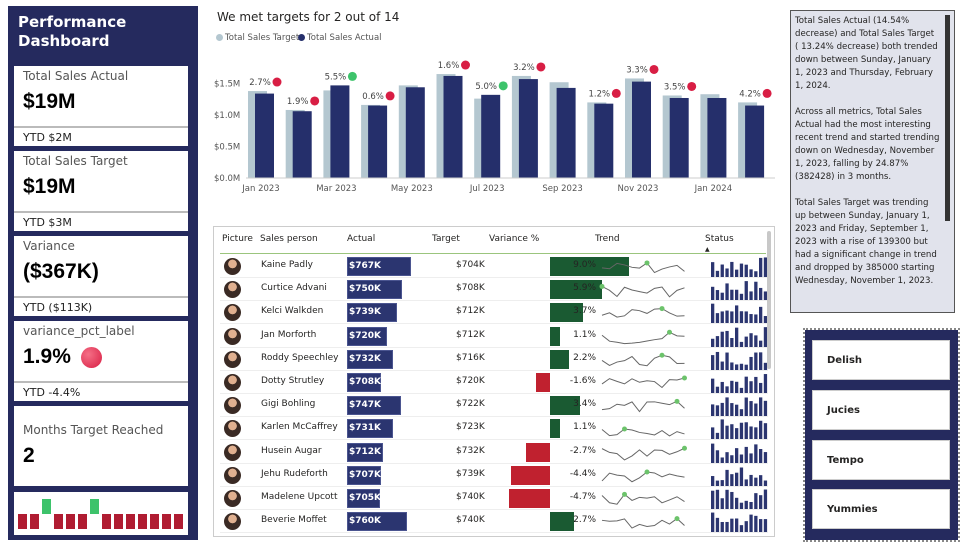  I want to click on slicer-button-yummies: Yummies, so click(881, 509).